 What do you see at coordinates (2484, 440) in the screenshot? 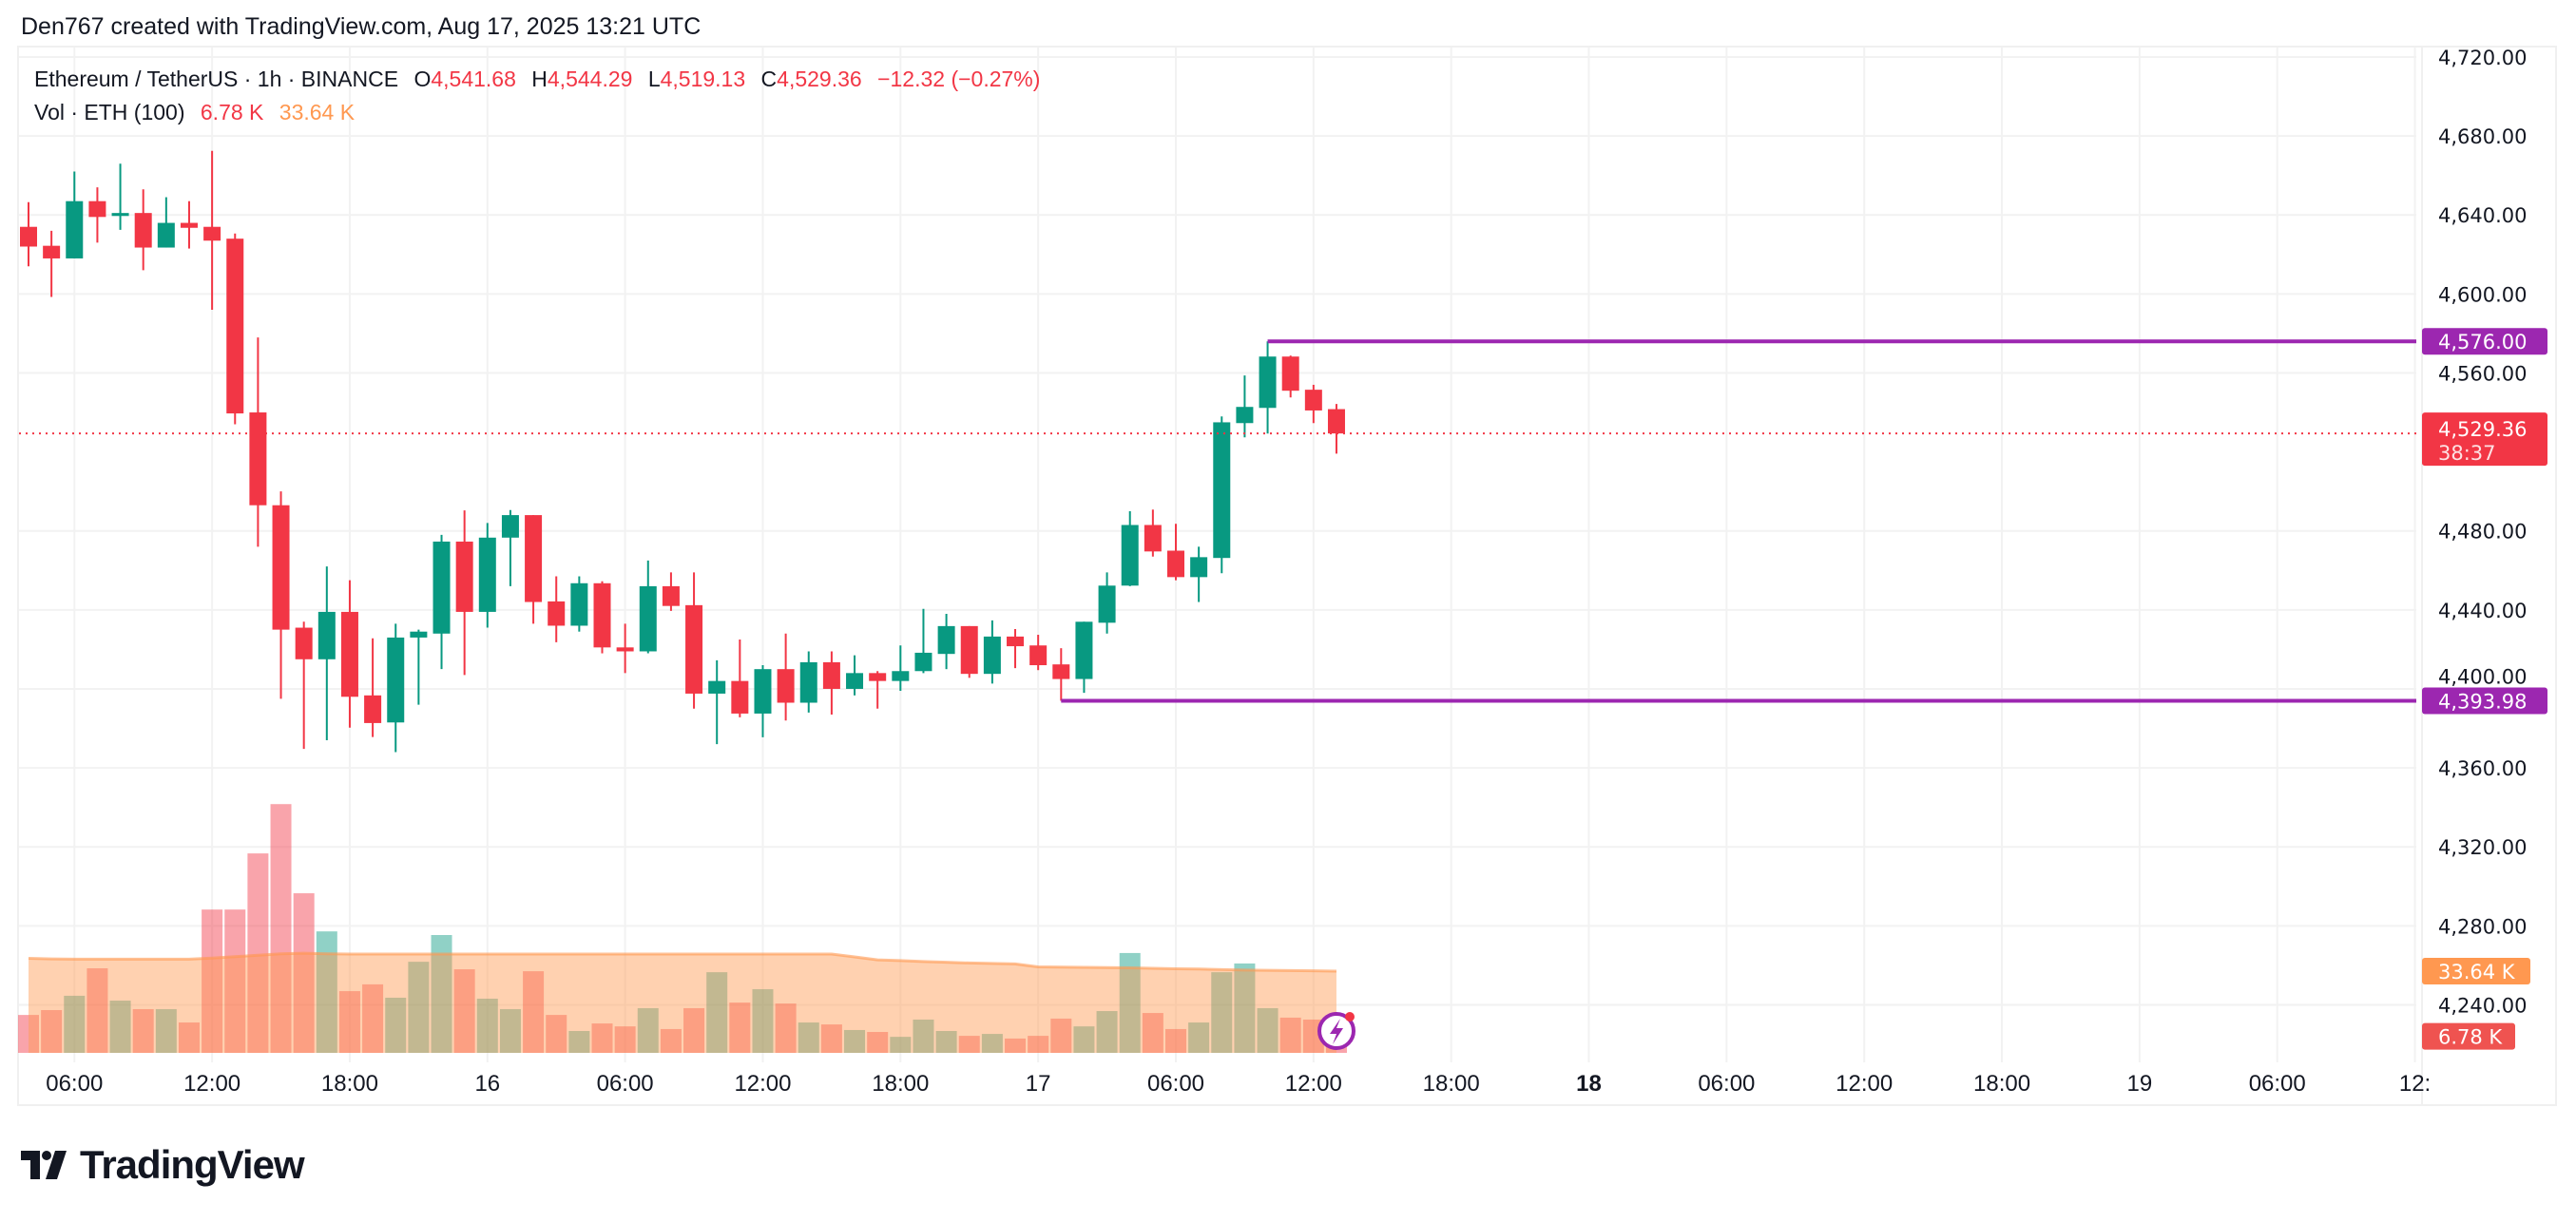
I see `last-price-tag` at bounding box center [2484, 440].